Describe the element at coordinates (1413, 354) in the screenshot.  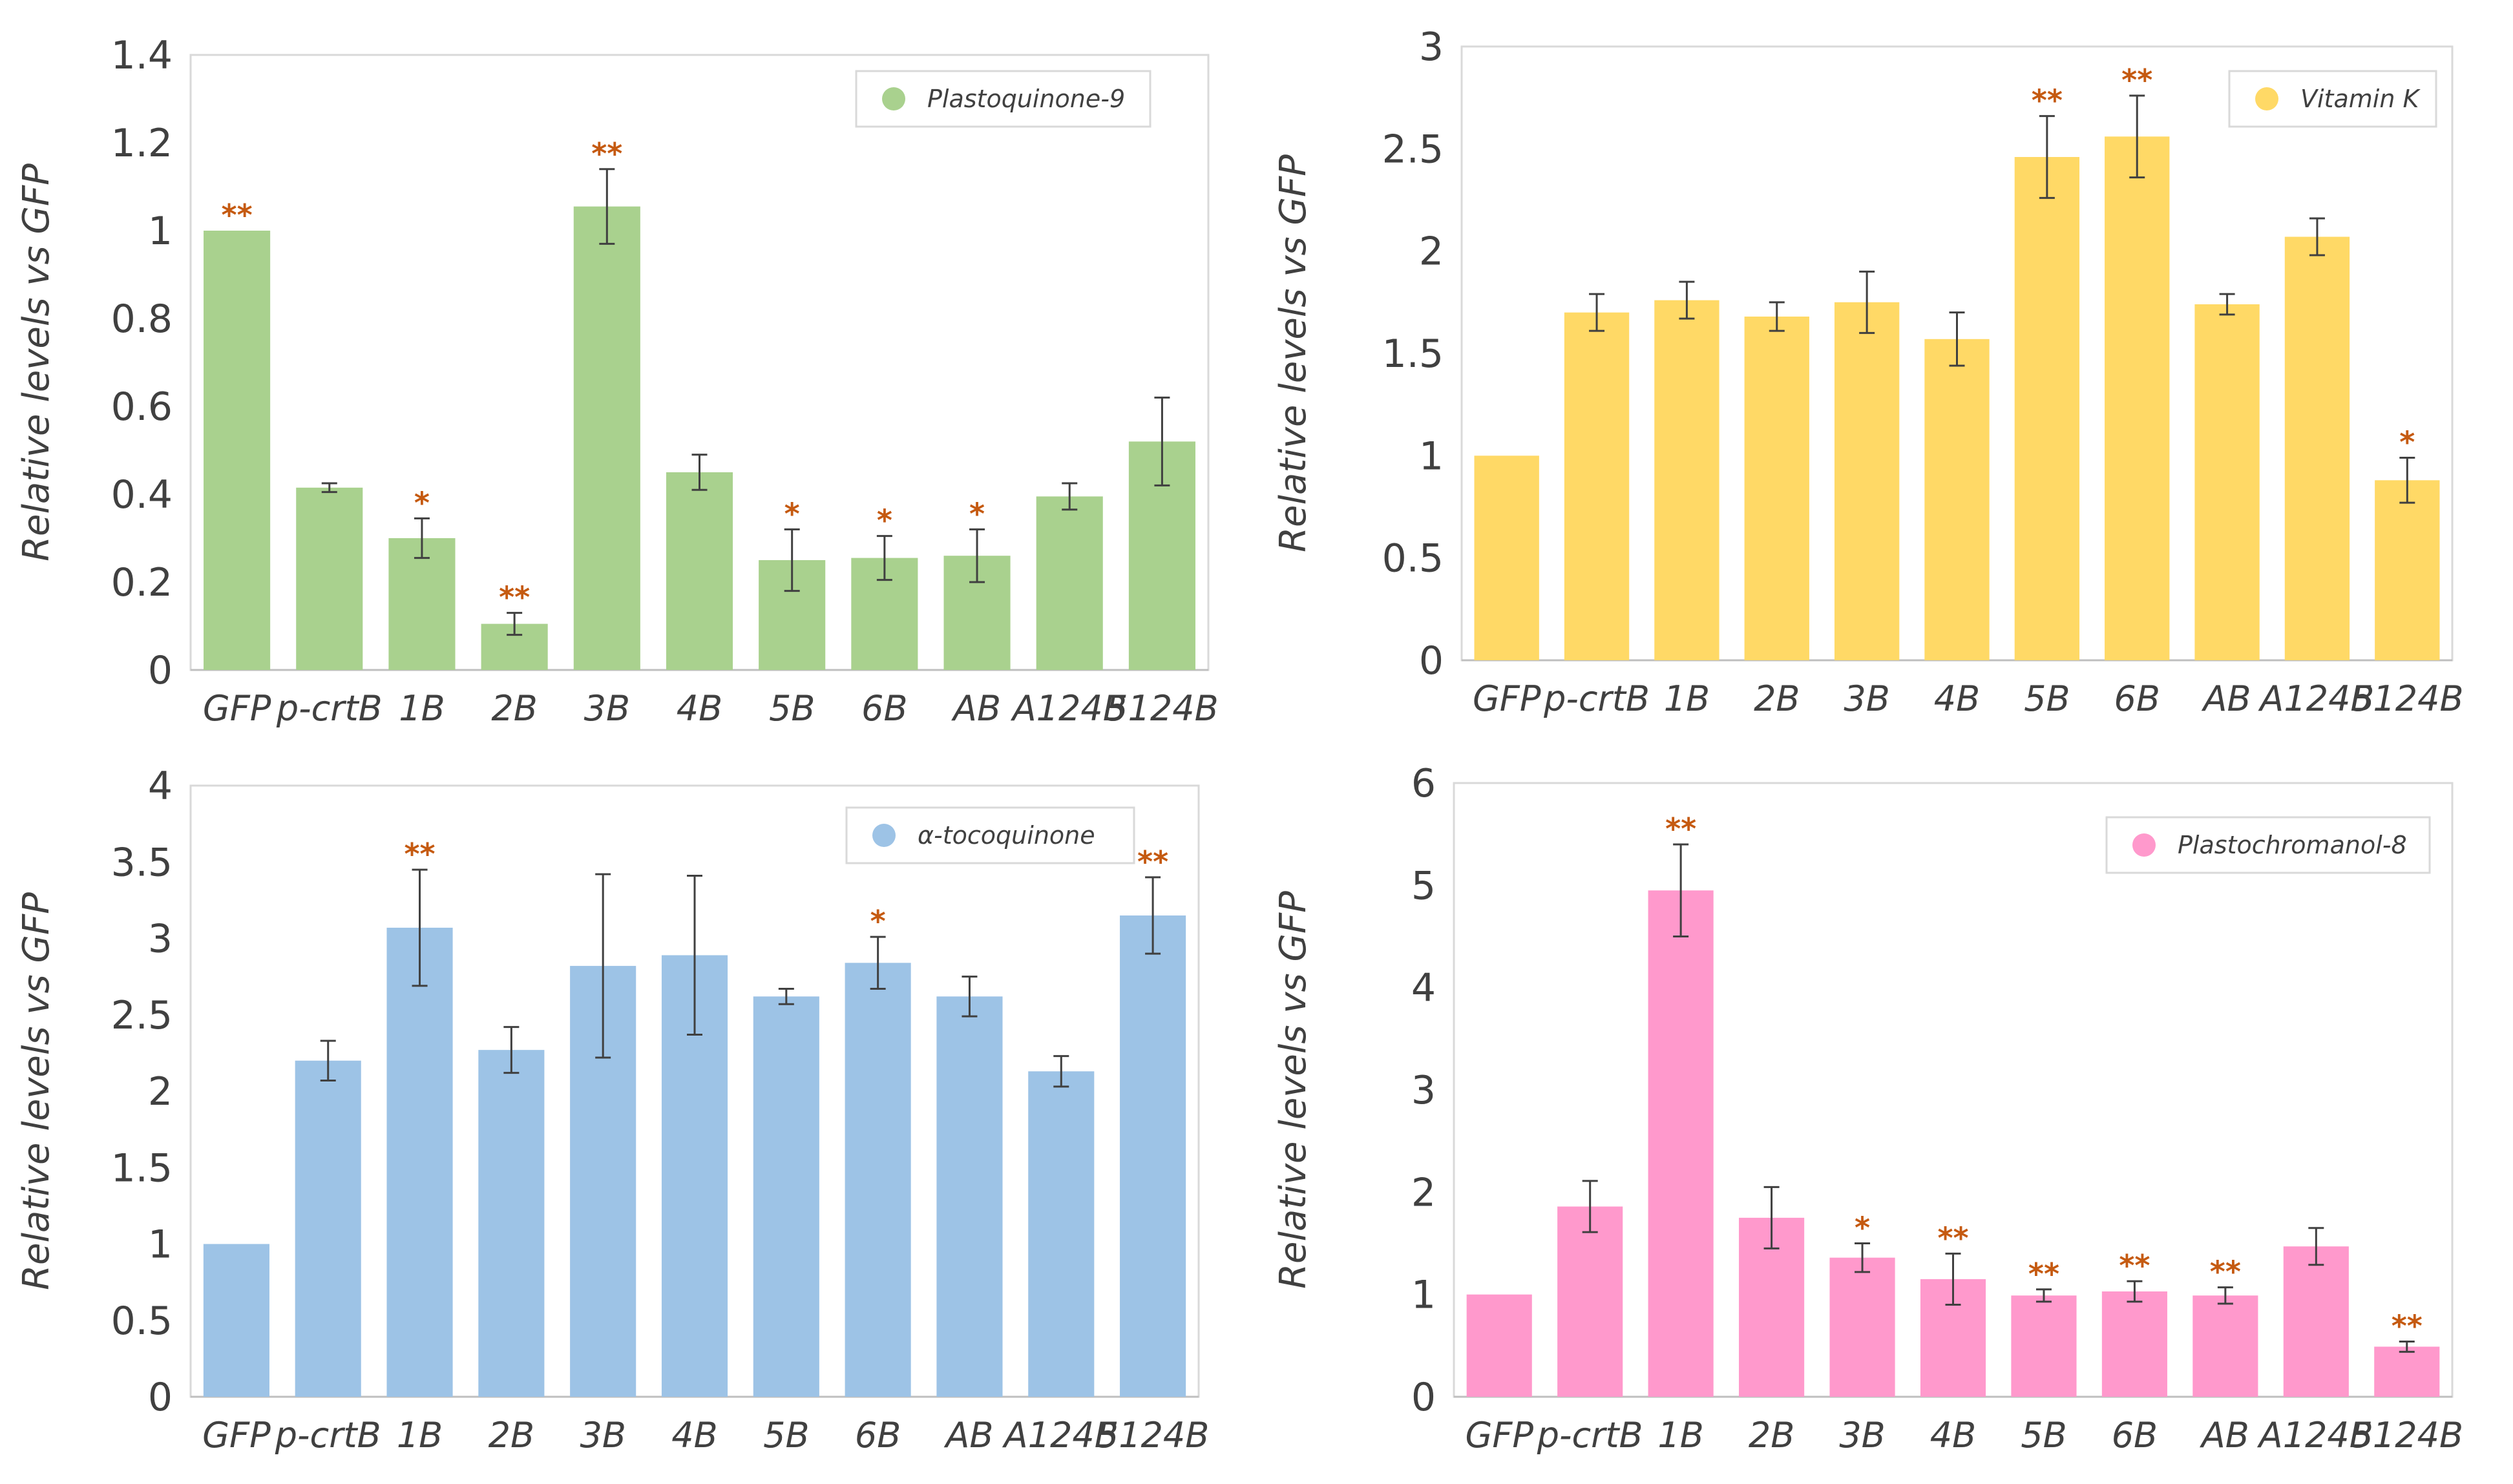
I see `y-tick-label: 1.5` at that location.